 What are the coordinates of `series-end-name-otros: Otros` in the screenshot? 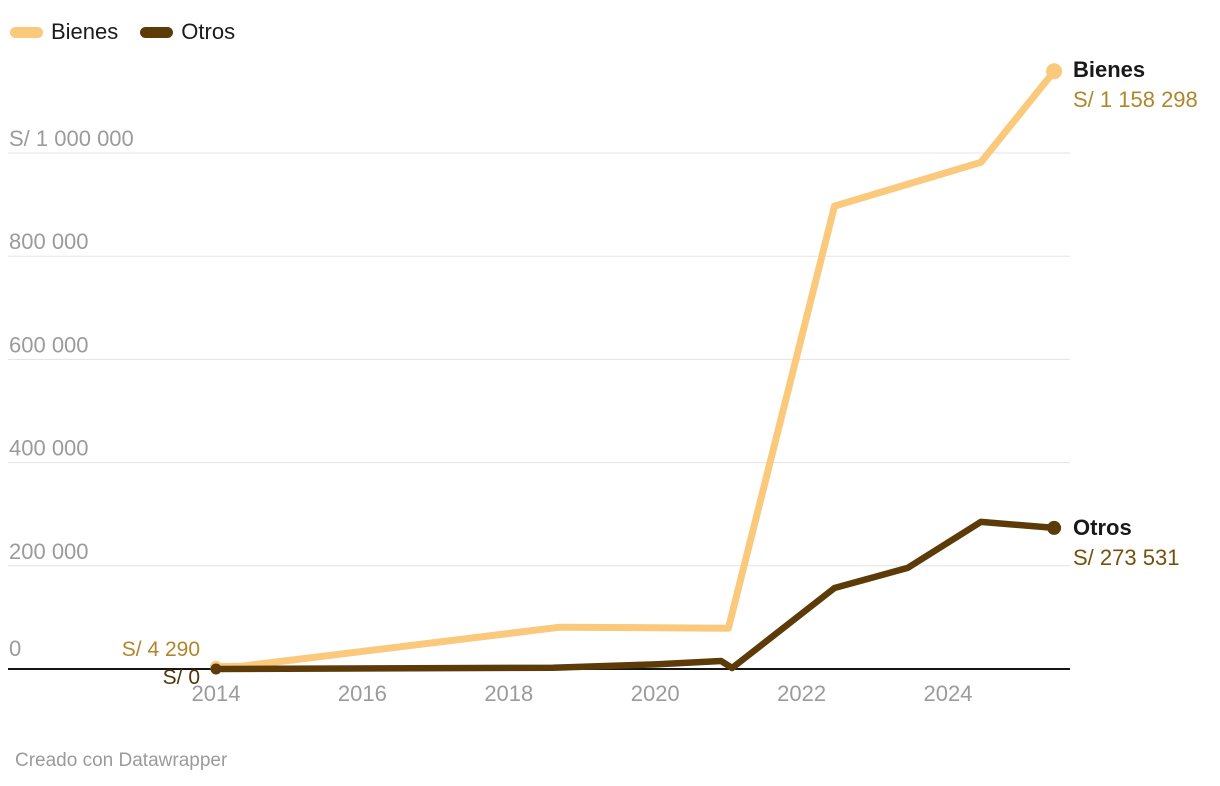 It's located at (1102, 527).